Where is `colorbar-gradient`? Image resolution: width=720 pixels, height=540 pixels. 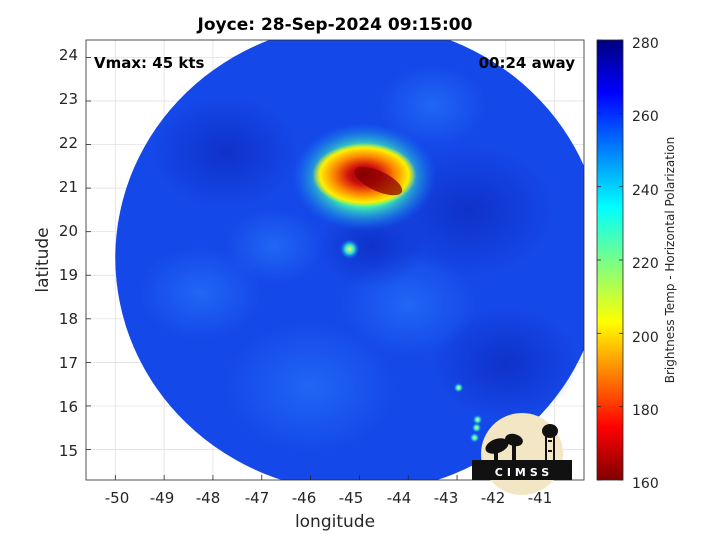
colorbar-gradient is located at coordinates (610, 260).